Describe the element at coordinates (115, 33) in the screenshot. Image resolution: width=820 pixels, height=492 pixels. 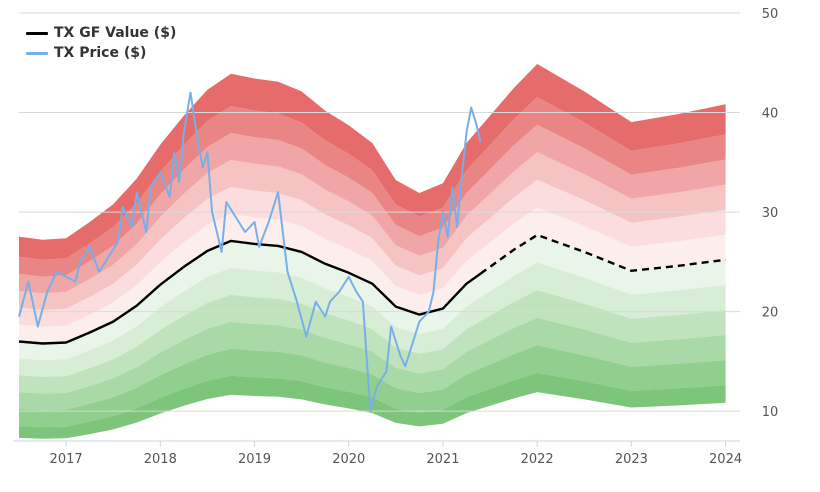
I see `legend-label-gf-value: TX GF Value ($)` at that location.